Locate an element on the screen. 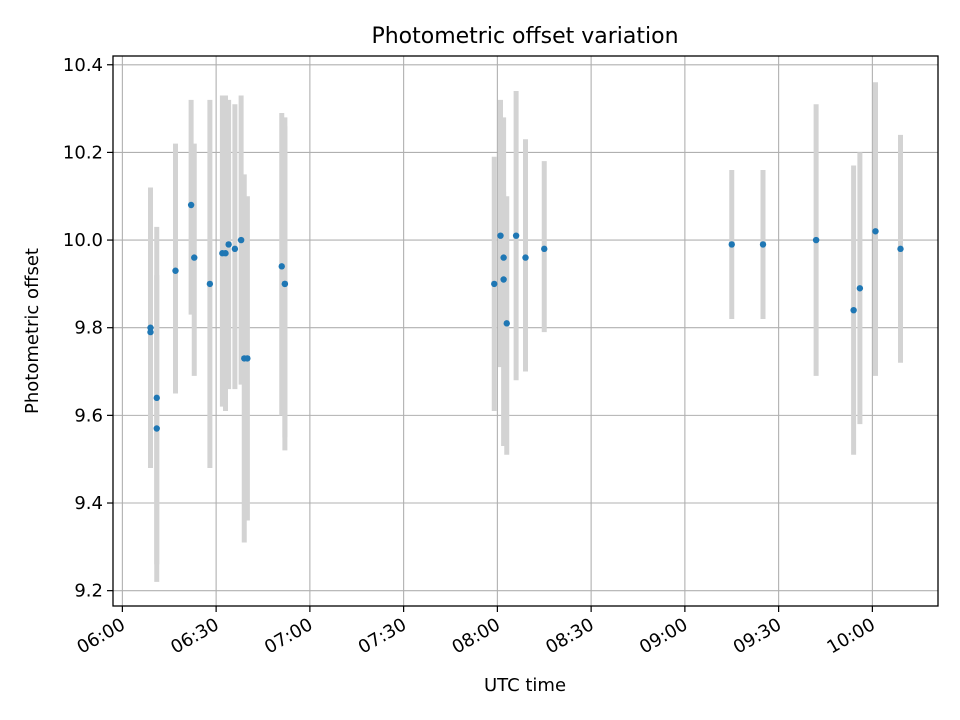 This screenshot has height=720, width=960. y-tick-label: 10.0 is located at coordinates (83, 240).